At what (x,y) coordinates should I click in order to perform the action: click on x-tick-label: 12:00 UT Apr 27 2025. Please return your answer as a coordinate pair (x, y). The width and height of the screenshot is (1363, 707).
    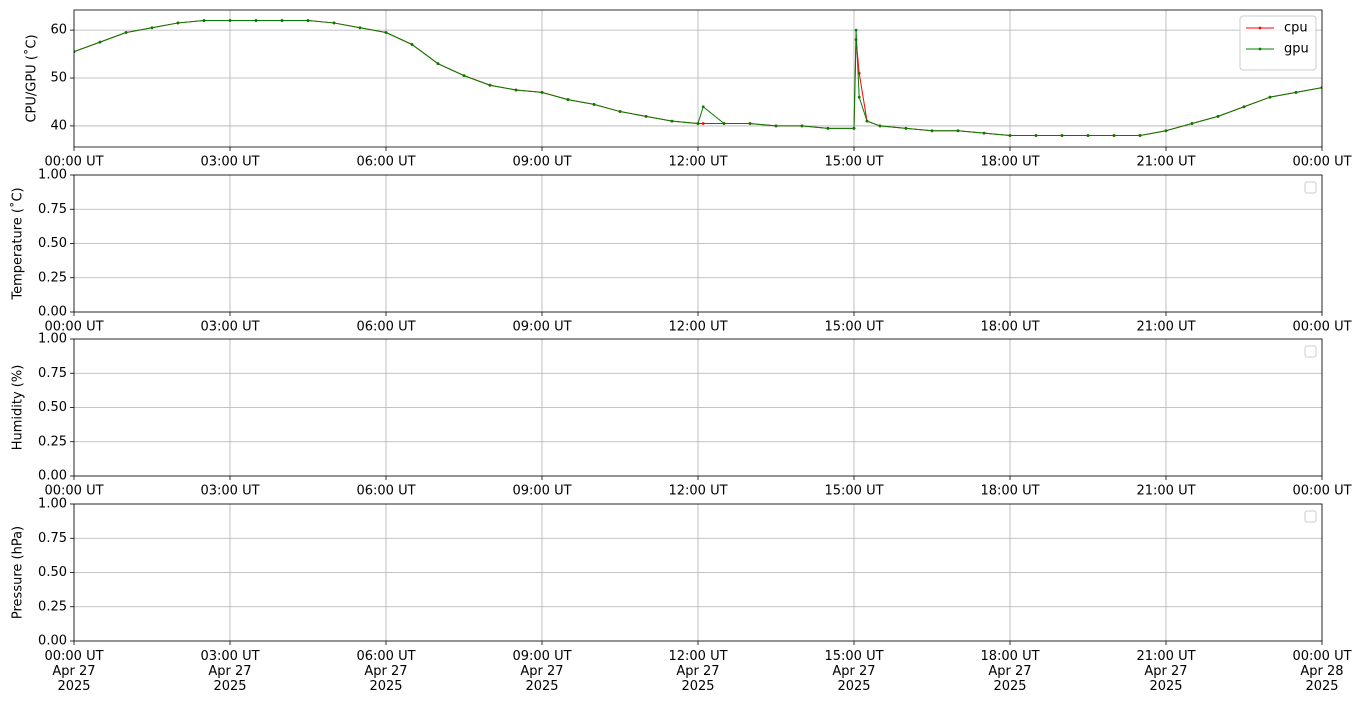
    Looking at the image, I should click on (697, 671).